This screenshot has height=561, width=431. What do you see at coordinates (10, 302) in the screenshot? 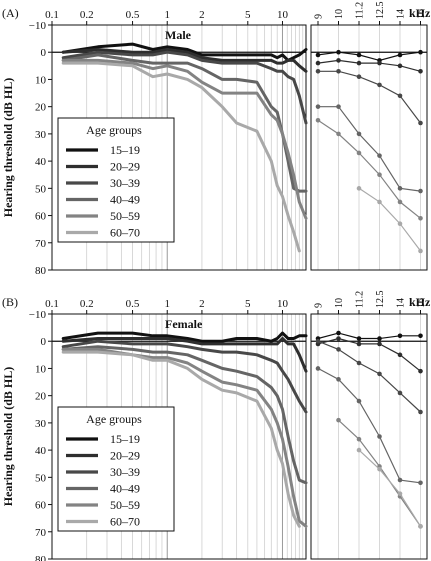
I see `panel-label: (B)` at bounding box center [10, 302].